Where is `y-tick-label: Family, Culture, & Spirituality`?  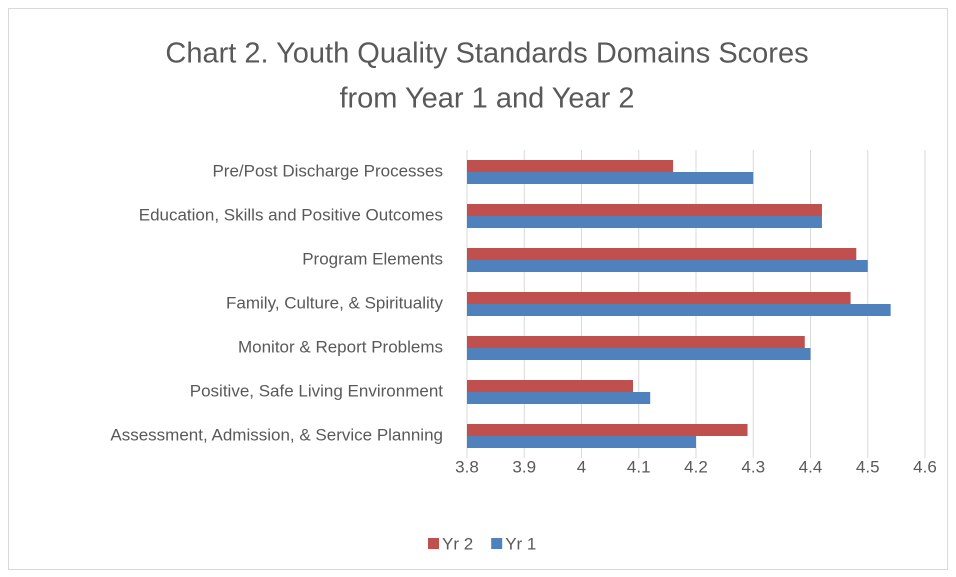 y-tick-label: Family, Culture, & Spirituality is located at coordinates (334, 302).